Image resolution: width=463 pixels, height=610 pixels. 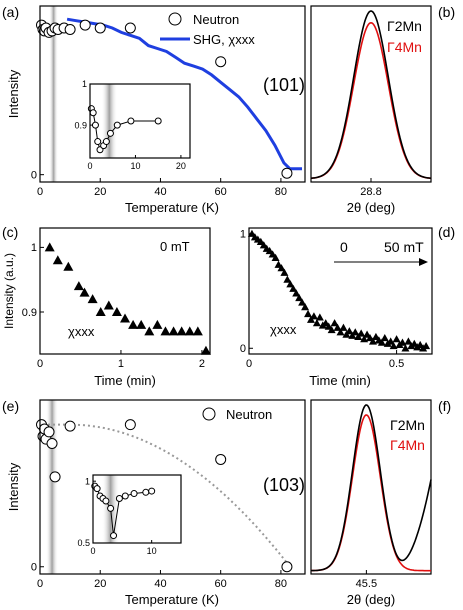 What do you see at coordinates (404, 47) in the screenshot?
I see `legend-b-gamma4-label: Γ4Mn` at bounding box center [404, 47].